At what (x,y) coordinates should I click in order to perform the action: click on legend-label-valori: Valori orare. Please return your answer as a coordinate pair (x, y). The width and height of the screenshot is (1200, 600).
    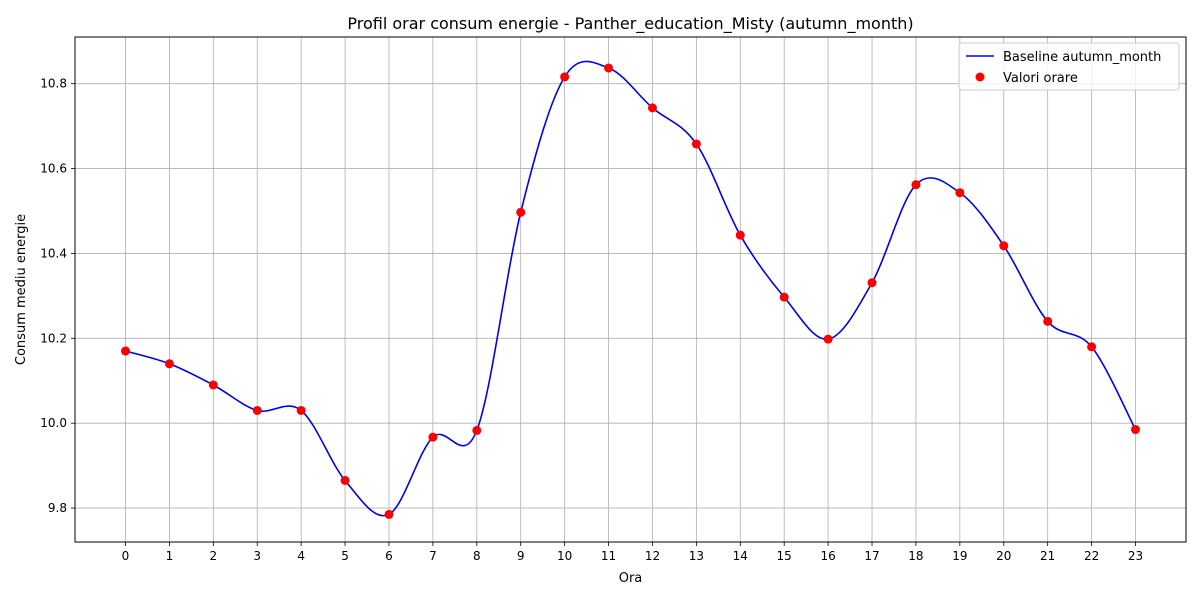
    Looking at the image, I should click on (1040, 78).